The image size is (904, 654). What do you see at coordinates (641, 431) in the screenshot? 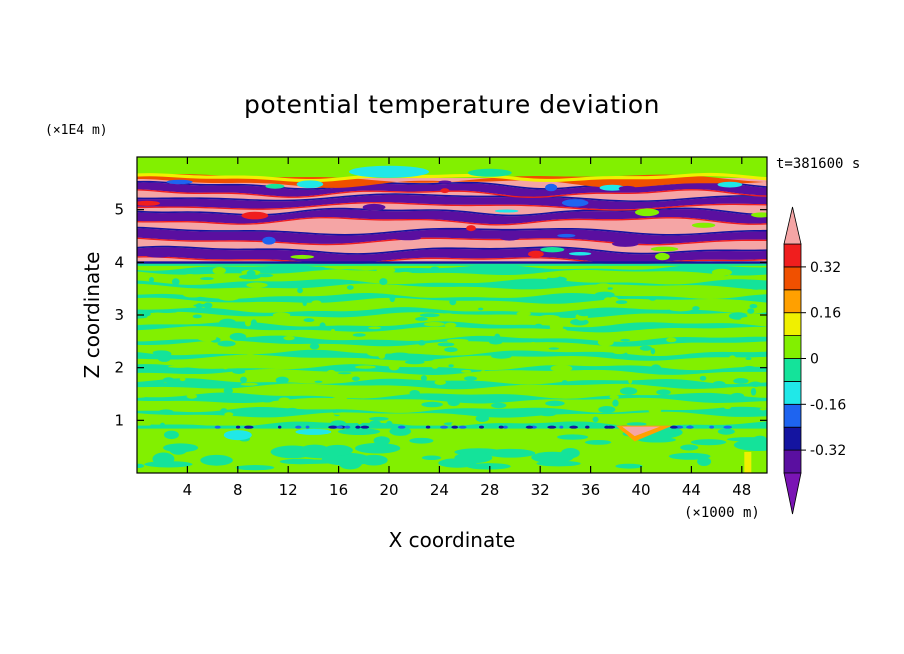
I see `warm-plume` at bounding box center [641, 431].